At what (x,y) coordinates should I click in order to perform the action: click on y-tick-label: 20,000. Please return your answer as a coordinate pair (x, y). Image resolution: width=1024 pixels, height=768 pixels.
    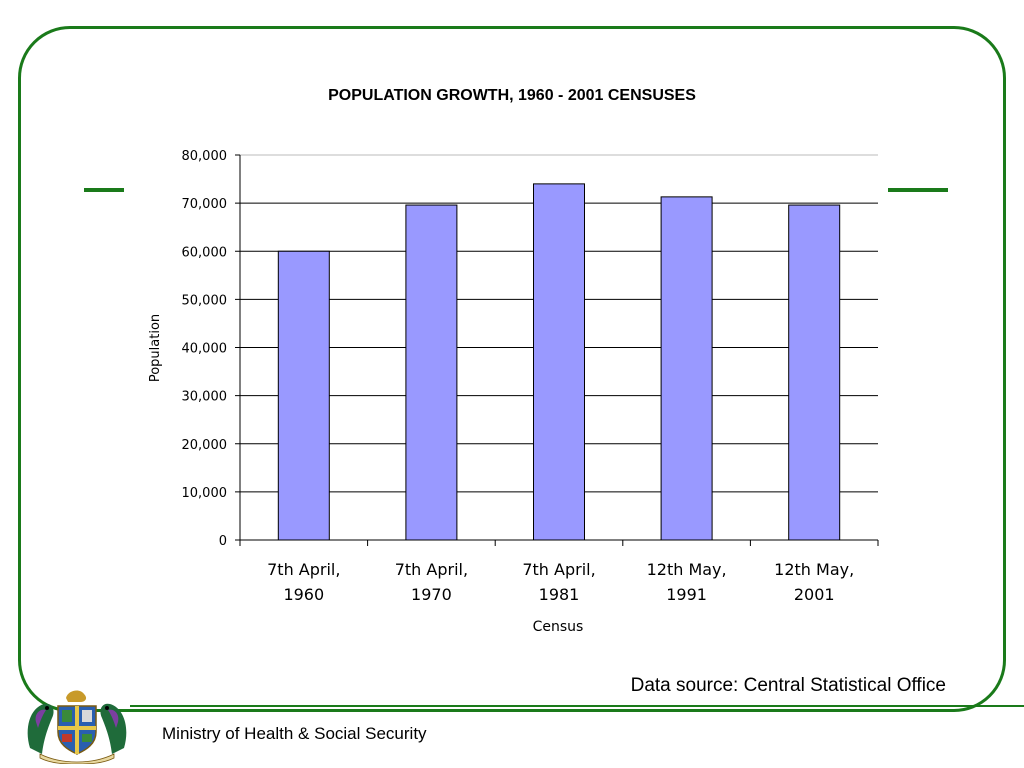
    Looking at the image, I should click on (205, 445).